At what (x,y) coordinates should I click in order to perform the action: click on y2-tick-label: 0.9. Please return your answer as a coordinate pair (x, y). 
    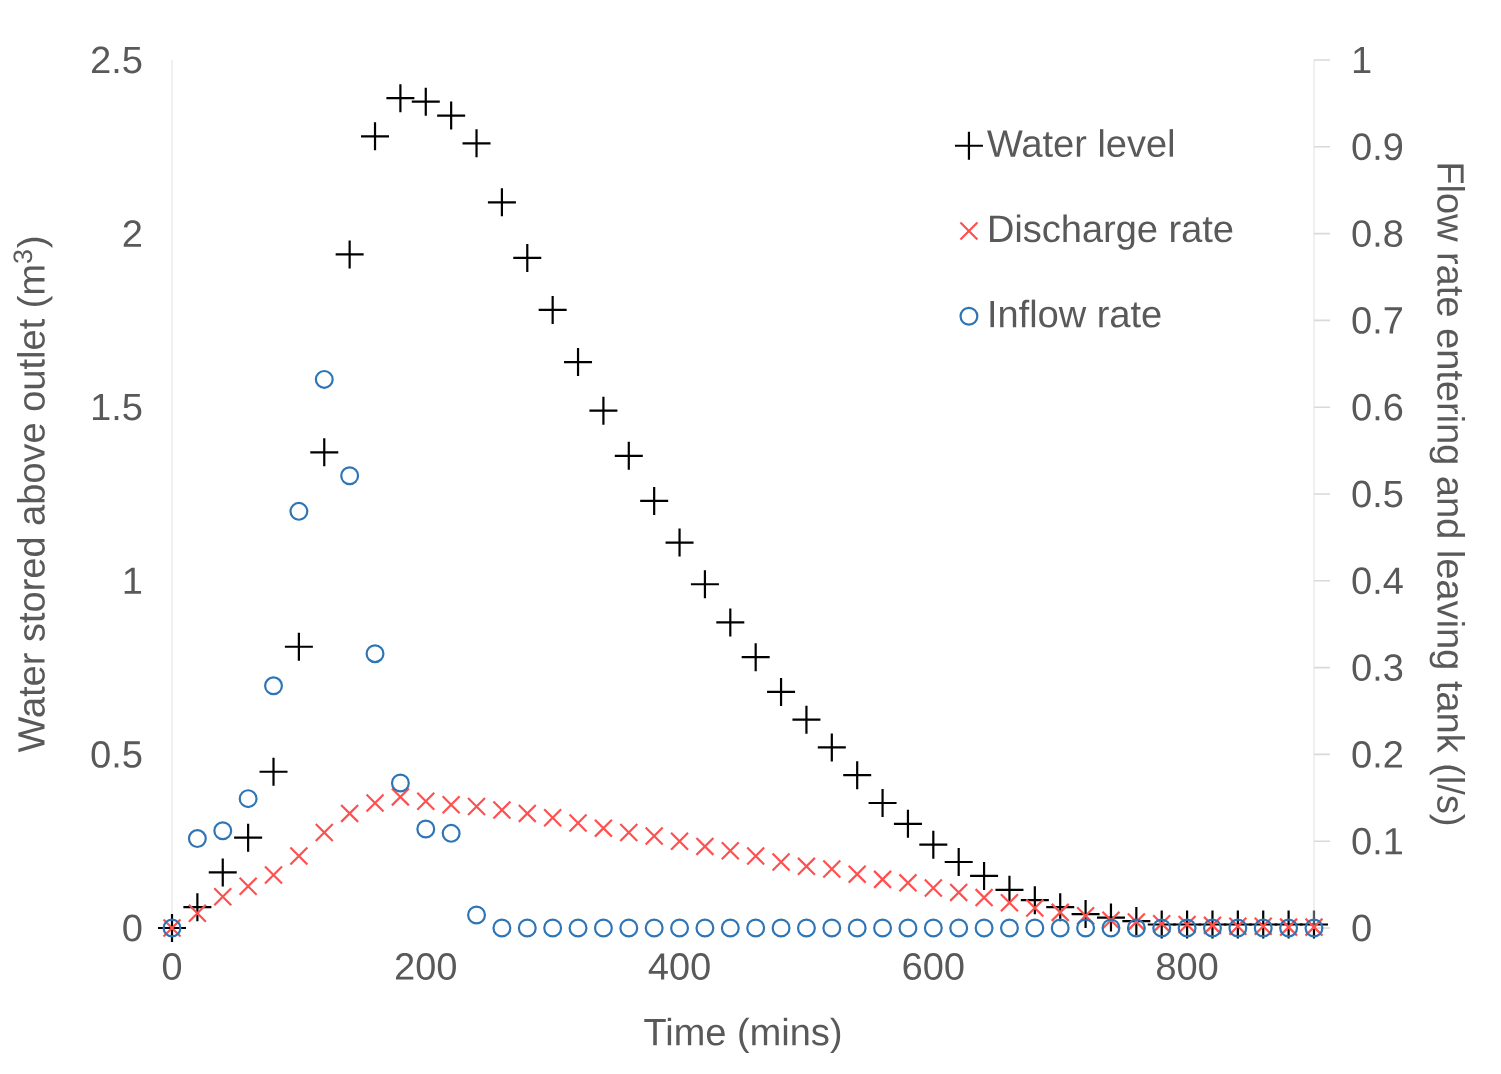
    Looking at the image, I should click on (1377, 147).